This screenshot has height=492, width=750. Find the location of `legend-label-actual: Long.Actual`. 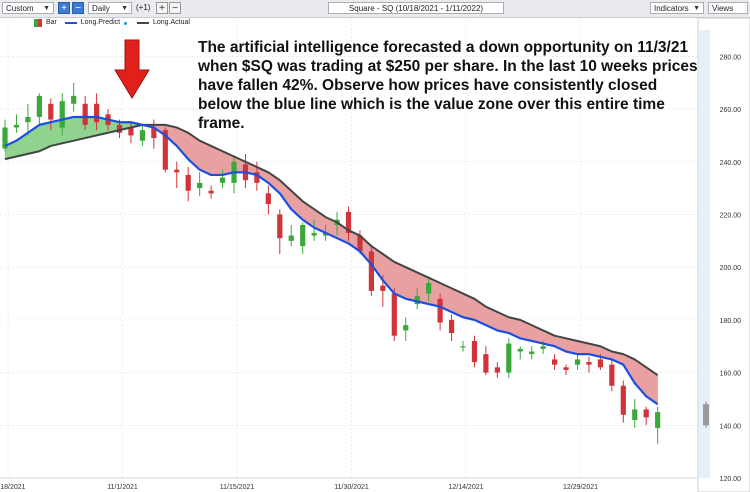

legend-label-actual: Long.Actual is located at coordinates (171, 22).